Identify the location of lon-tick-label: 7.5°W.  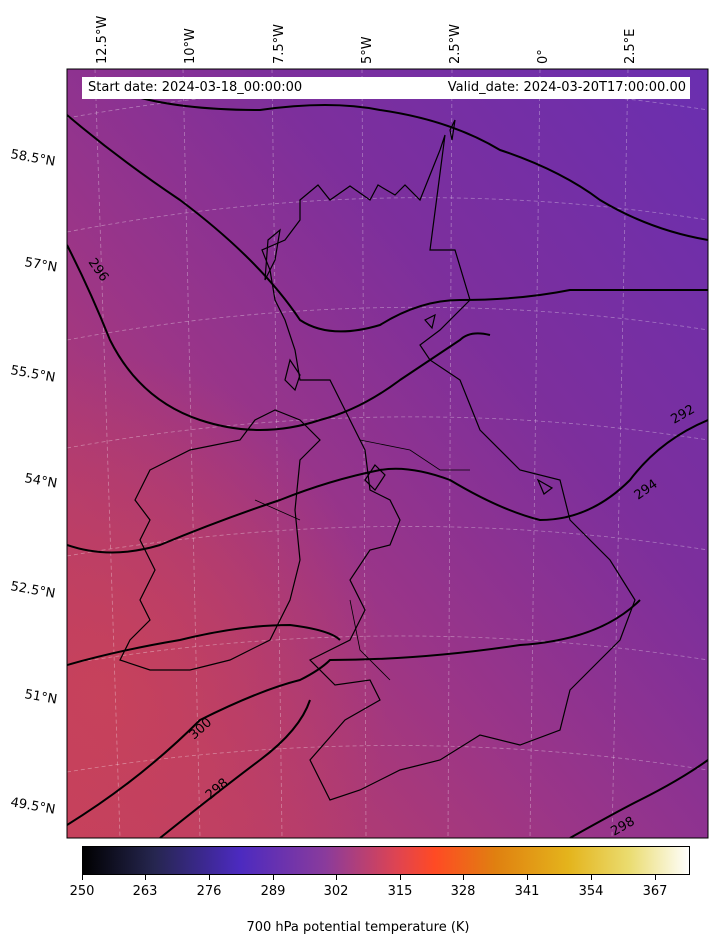
(279, 44).